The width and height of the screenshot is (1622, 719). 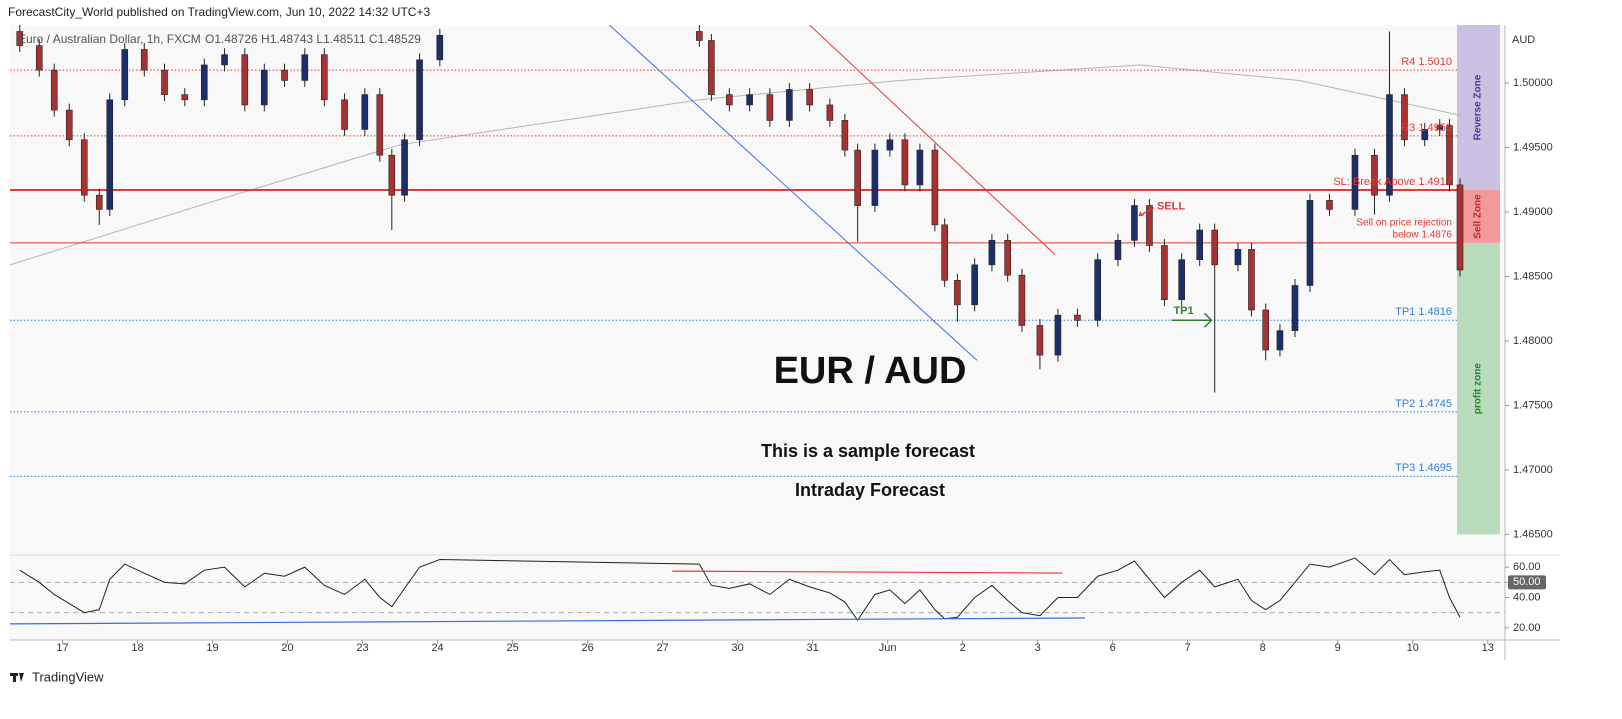 What do you see at coordinates (1423, 312) in the screenshot?
I see `level-label: TP1 1.4816` at bounding box center [1423, 312].